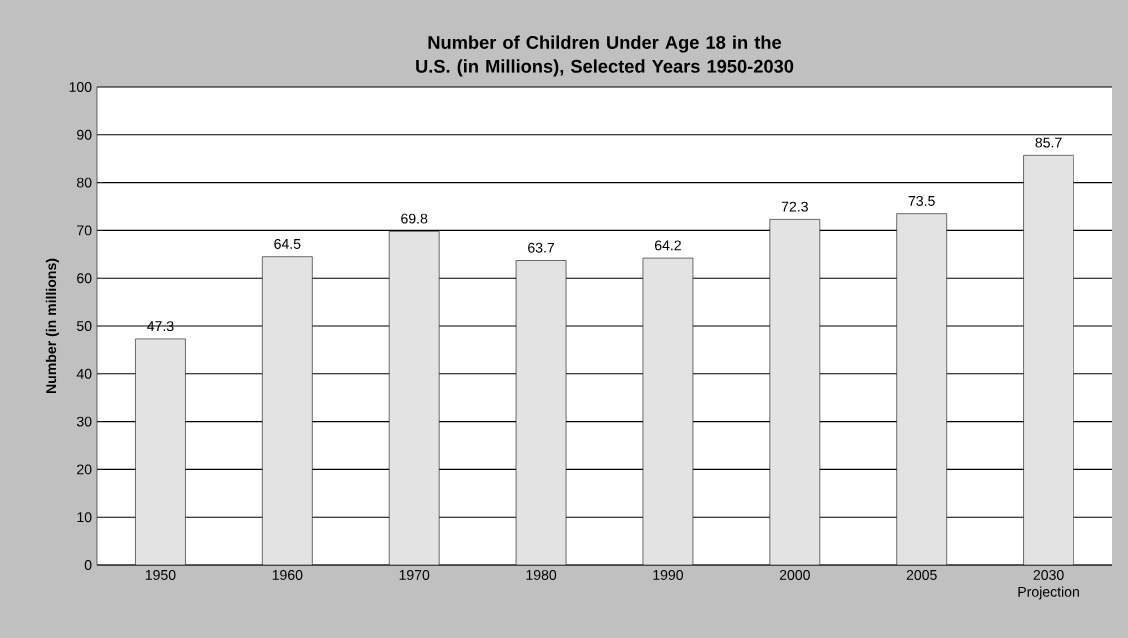 This screenshot has width=1128, height=638. What do you see at coordinates (541, 247) in the screenshot?
I see `data-label: 63.7` at bounding box center [541, 247].